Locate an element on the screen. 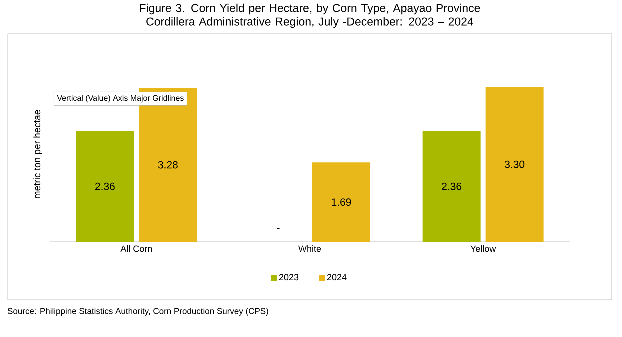  x-tick-label: Yellow is located at coordinates (483, 249).